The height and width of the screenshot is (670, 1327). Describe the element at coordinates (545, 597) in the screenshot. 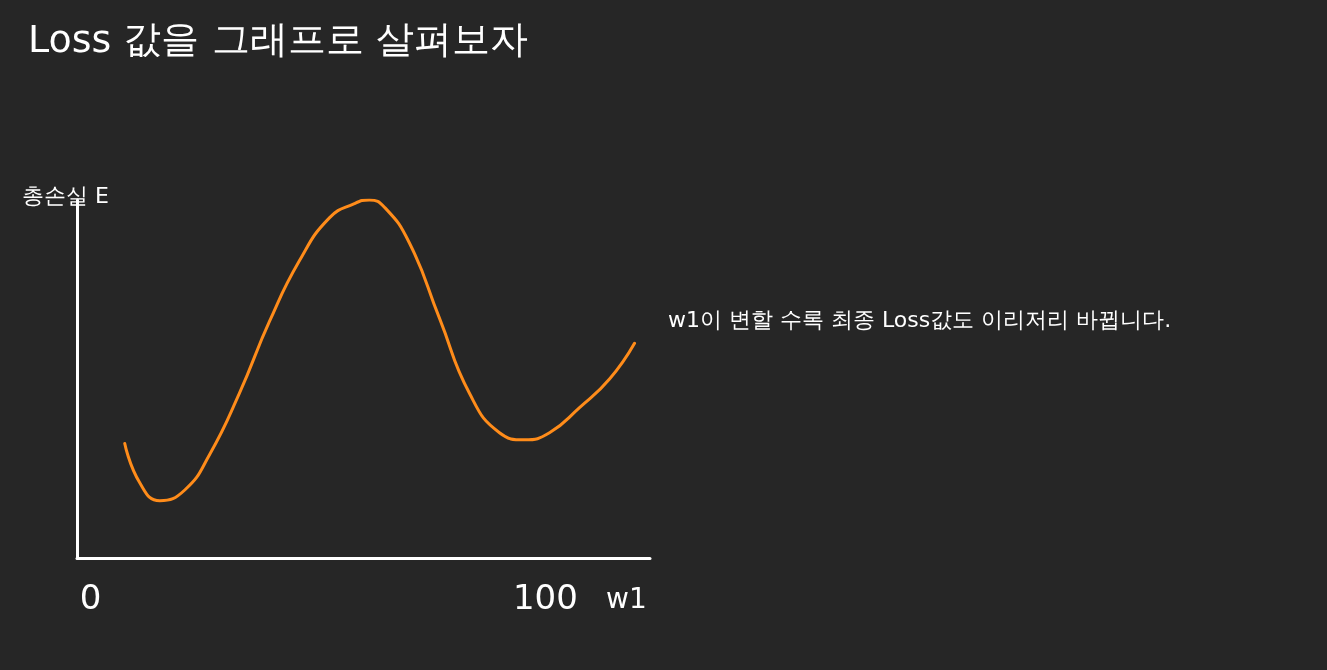

I see `x-tick-label: 100` at that location.